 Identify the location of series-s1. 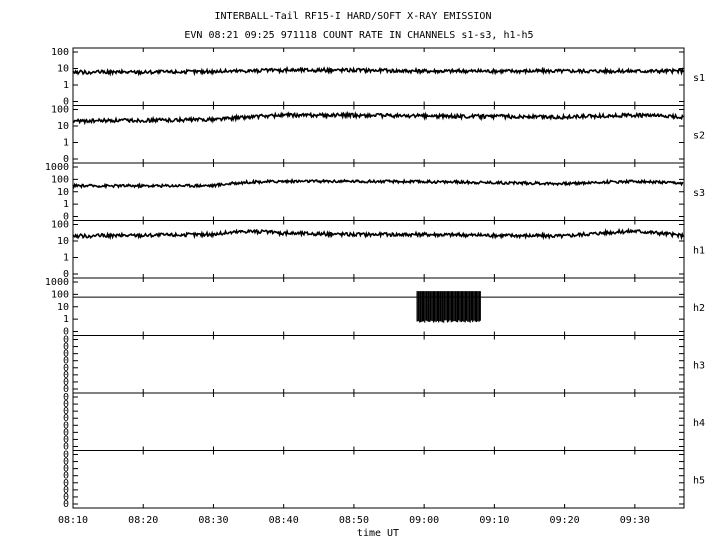
(378, 71).